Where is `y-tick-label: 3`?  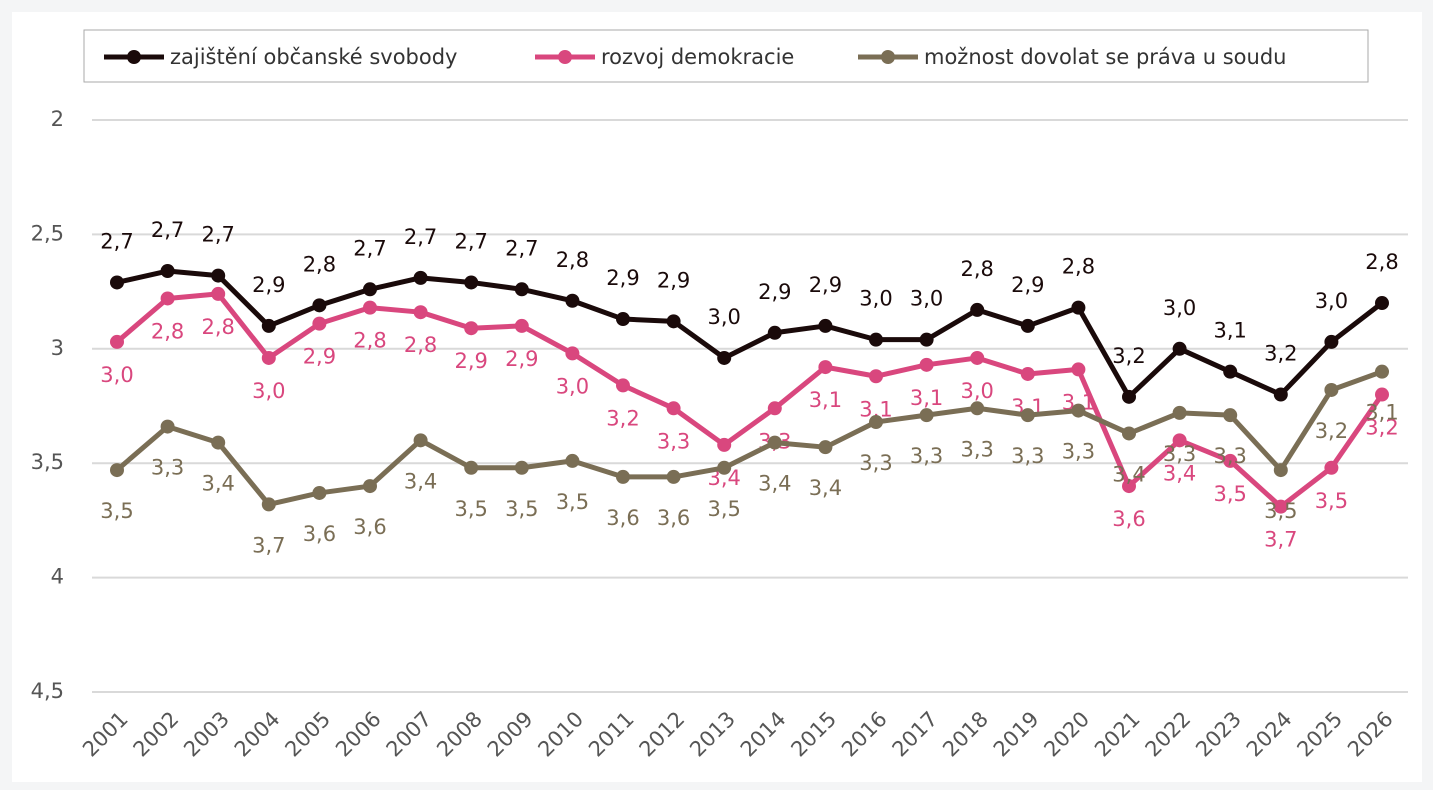
y-tick-label: 3 is located at coordinates (57, 348).